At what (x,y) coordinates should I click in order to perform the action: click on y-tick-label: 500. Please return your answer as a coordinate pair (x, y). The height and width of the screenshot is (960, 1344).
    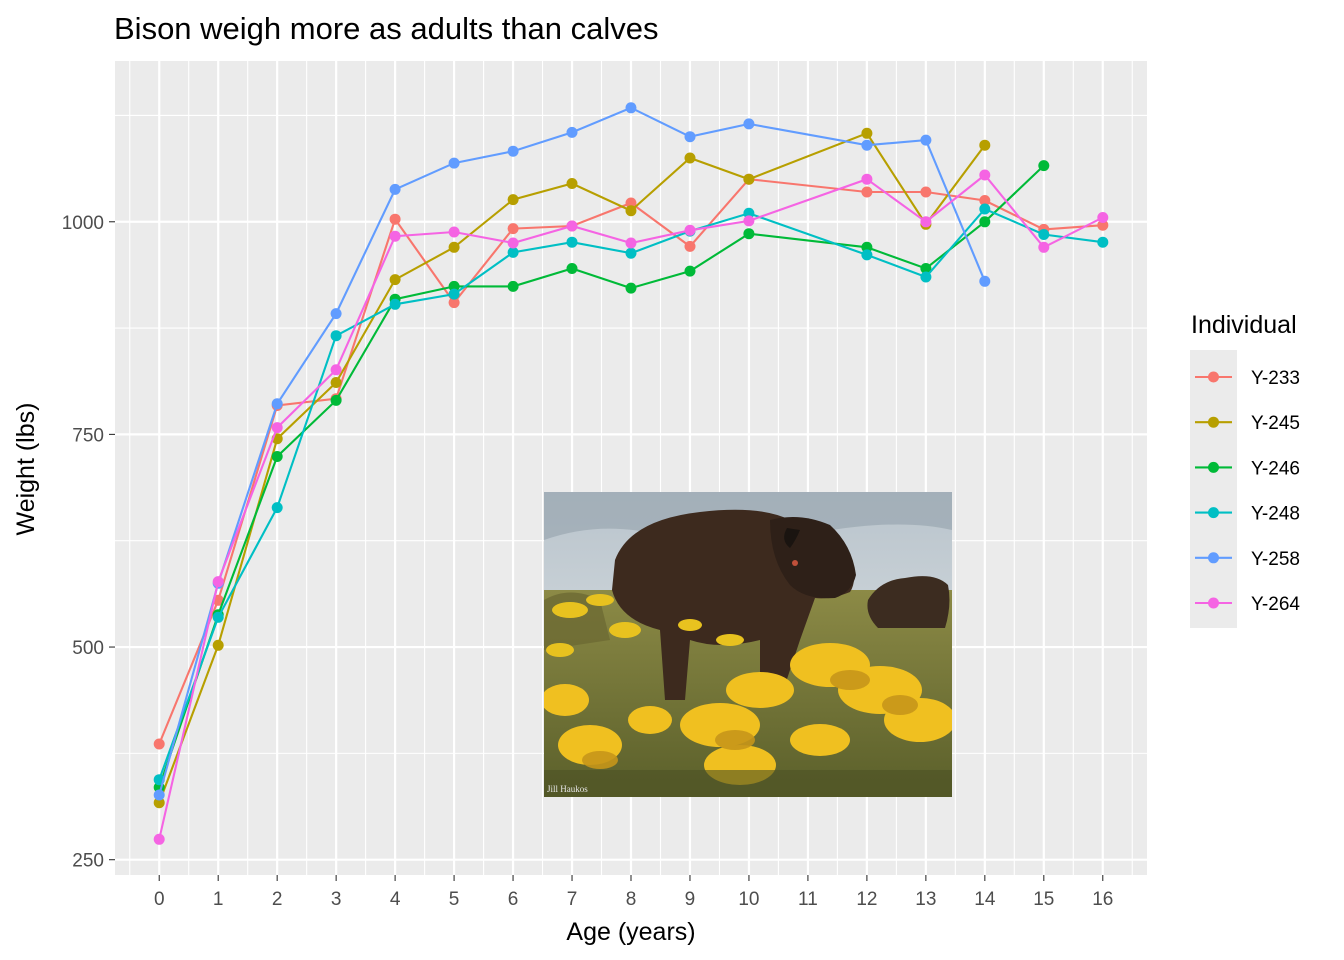
    Looking at the image, I should click on (88, 648).